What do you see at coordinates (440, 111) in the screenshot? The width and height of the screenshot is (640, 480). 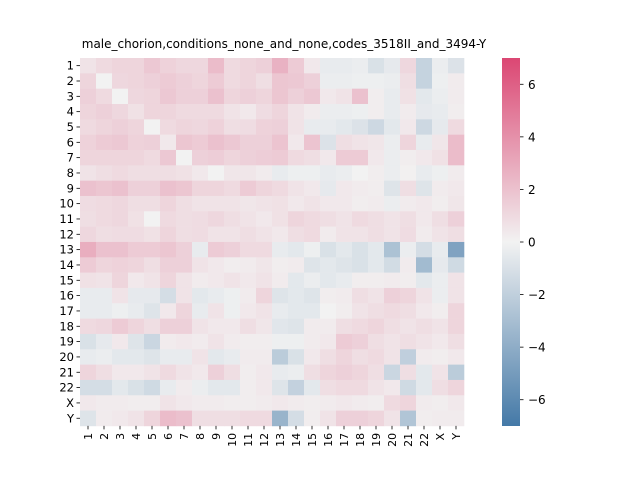 I see `heatmap-cell-4-X` at bounding box center [440, 111].